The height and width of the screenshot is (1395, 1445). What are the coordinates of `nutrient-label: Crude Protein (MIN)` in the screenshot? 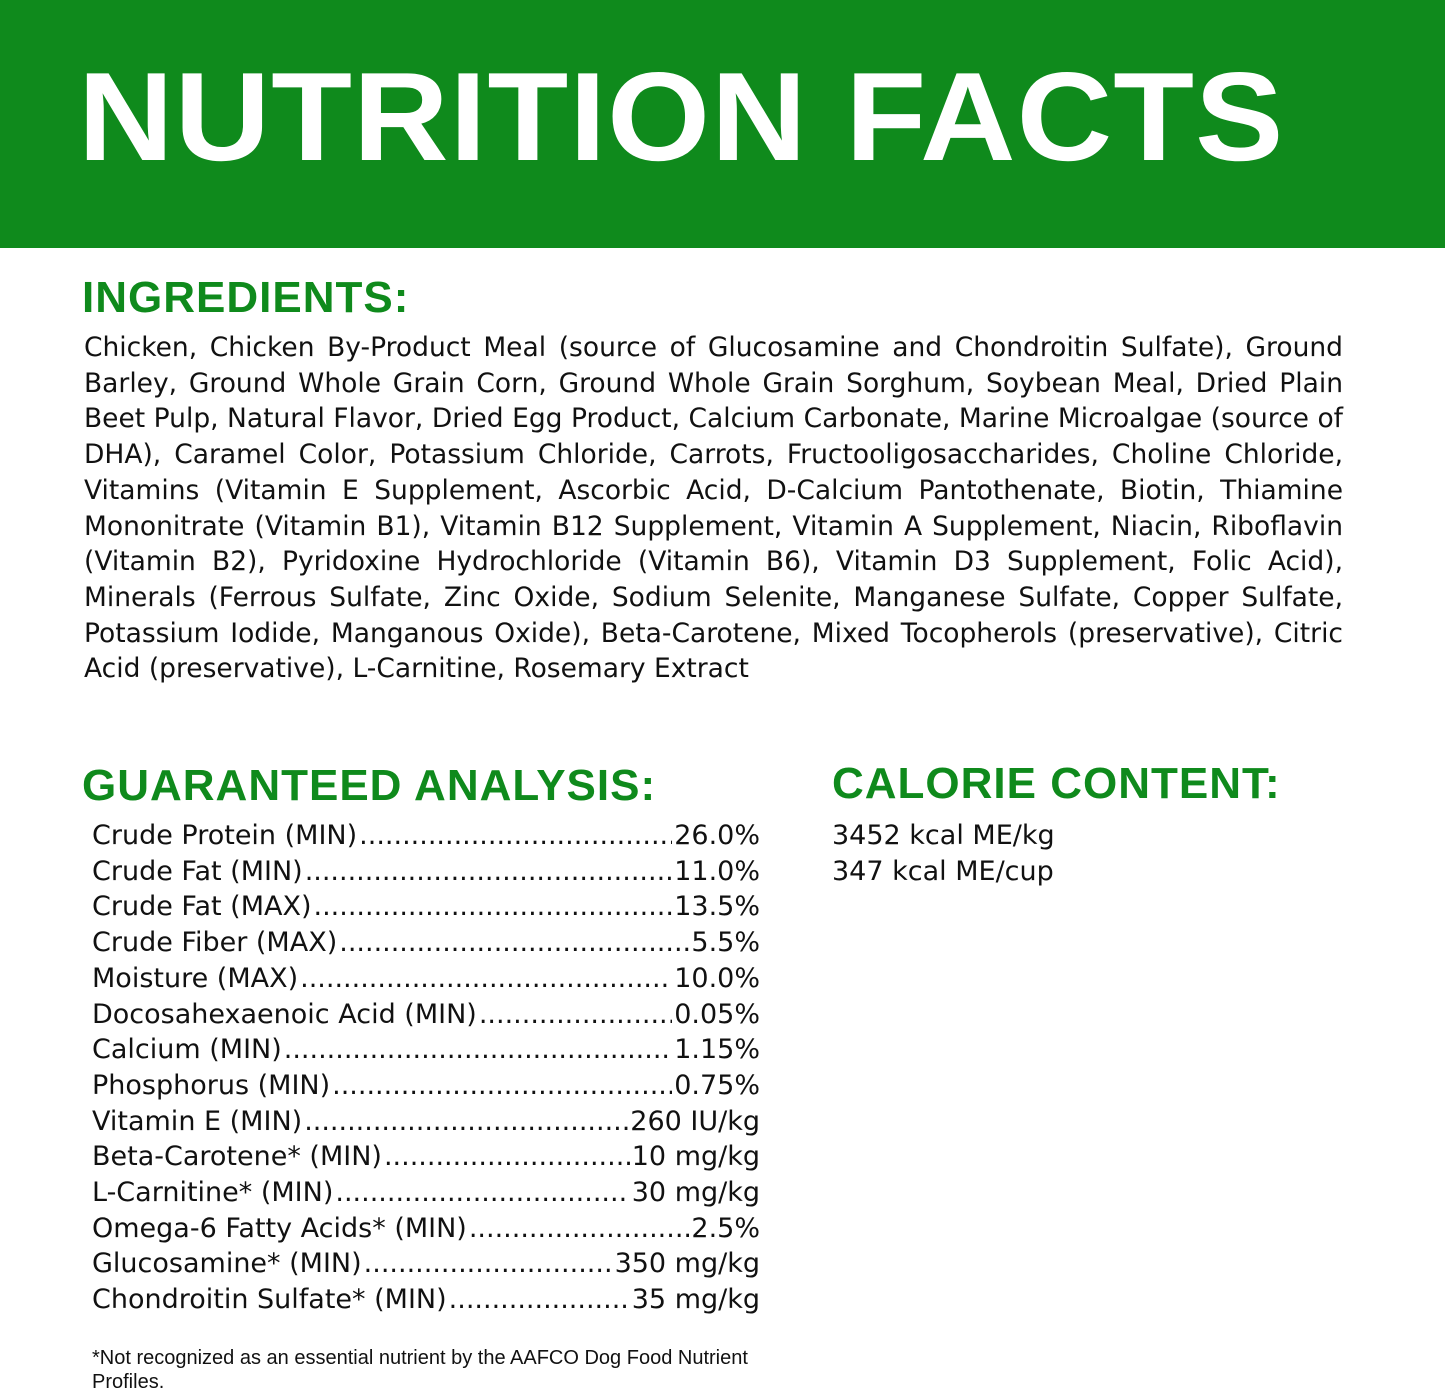 It's located at (225, 835).